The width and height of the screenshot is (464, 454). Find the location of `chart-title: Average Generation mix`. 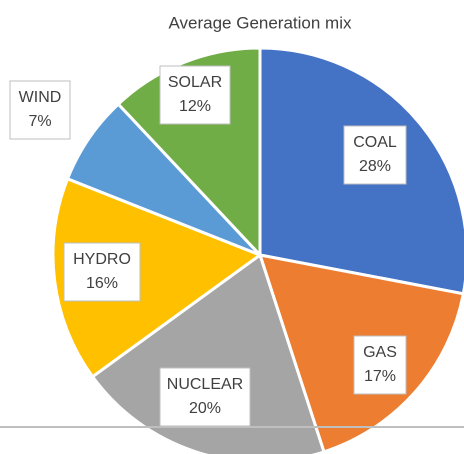

chart-title: Average Generation mix is located at coordinates (260, 22).